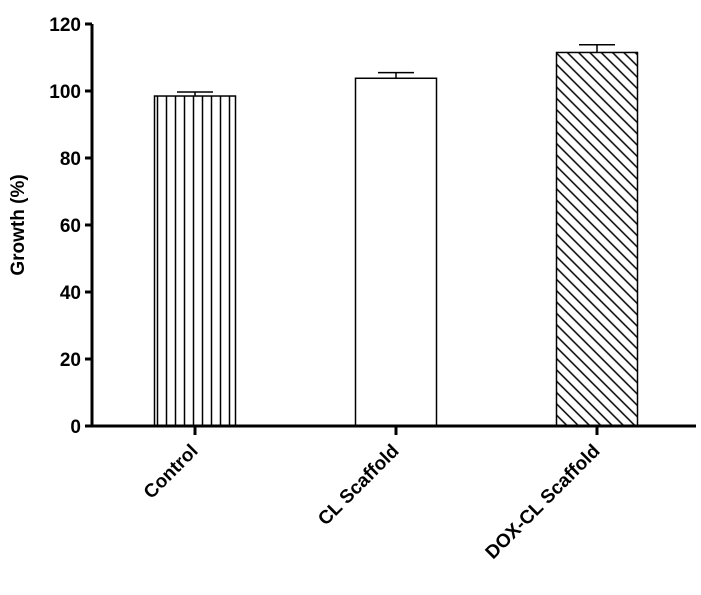  What do you see at coordinates (75, 427) in the screenshot?
I see `y-tick-label: 0` at bounding box center [75, 427].